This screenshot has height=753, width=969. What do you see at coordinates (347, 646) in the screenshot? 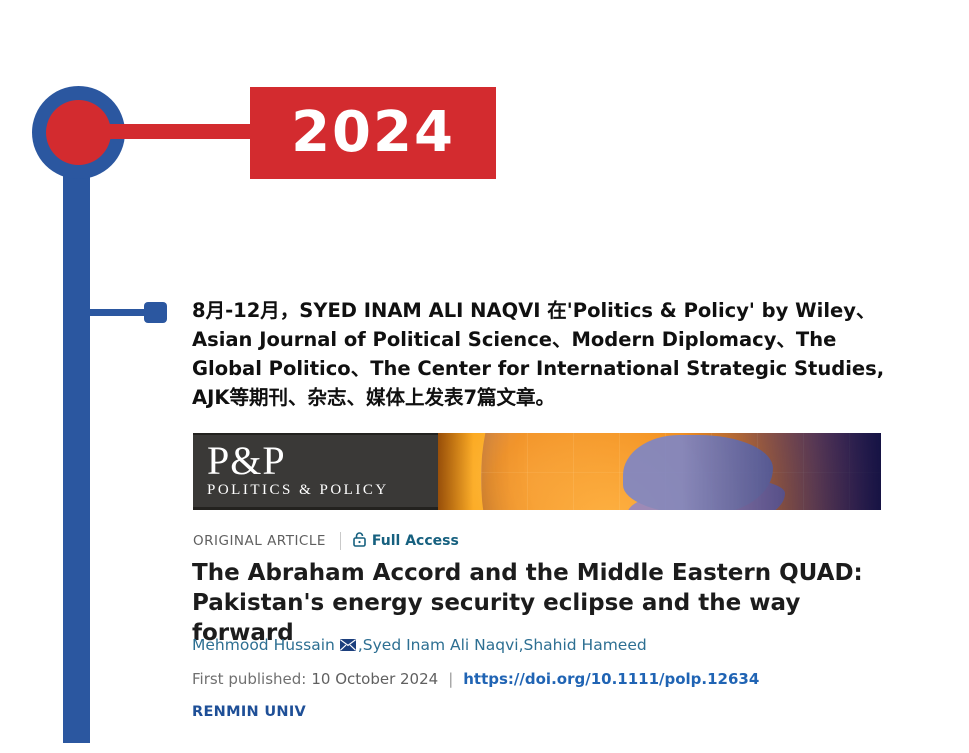
I see `correspondence-envelope-icon` at bounding box center [347, 646].